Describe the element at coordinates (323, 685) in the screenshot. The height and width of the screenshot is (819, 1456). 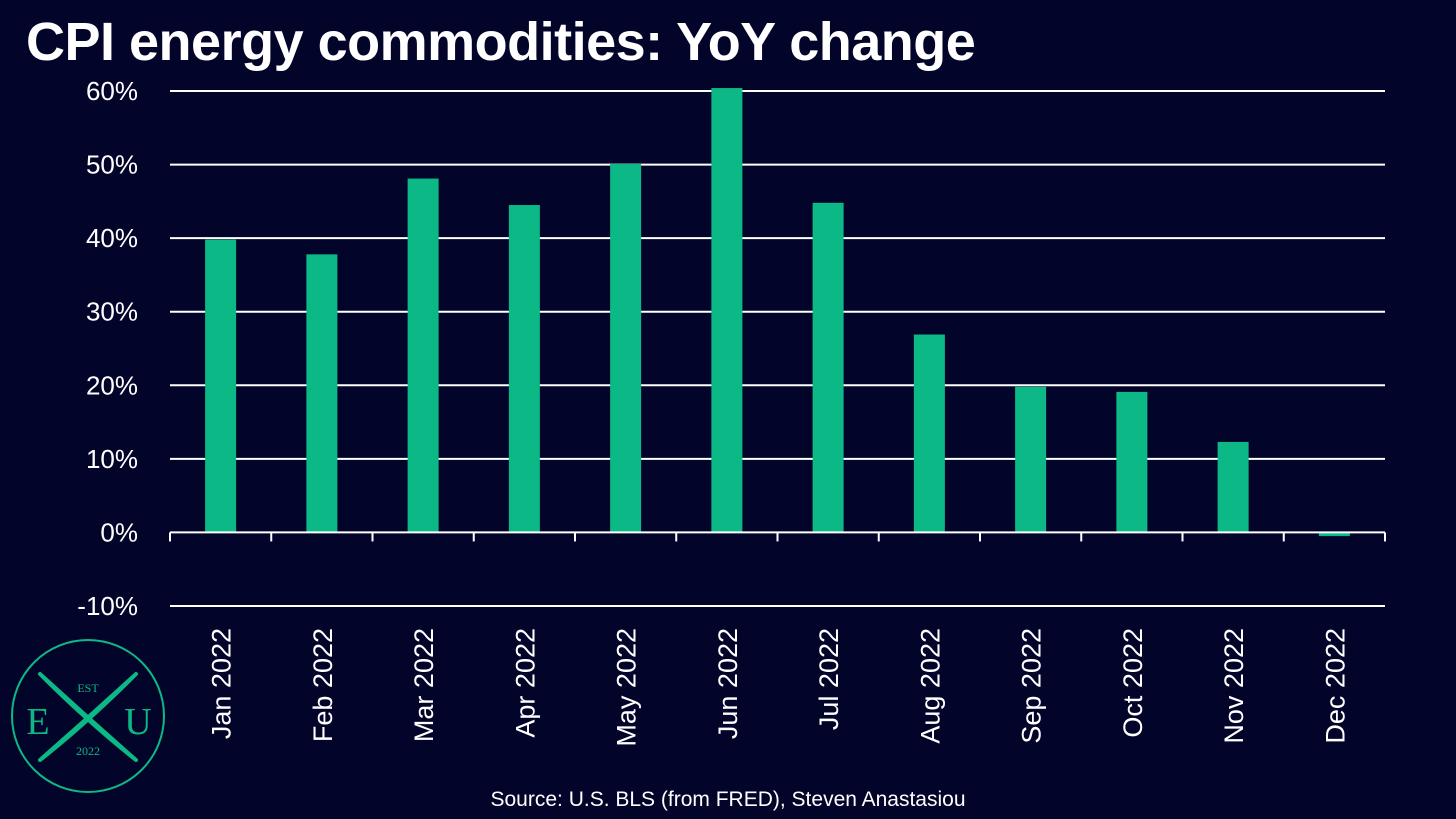
I see `x-tick-label: Feb 2022` at that location.